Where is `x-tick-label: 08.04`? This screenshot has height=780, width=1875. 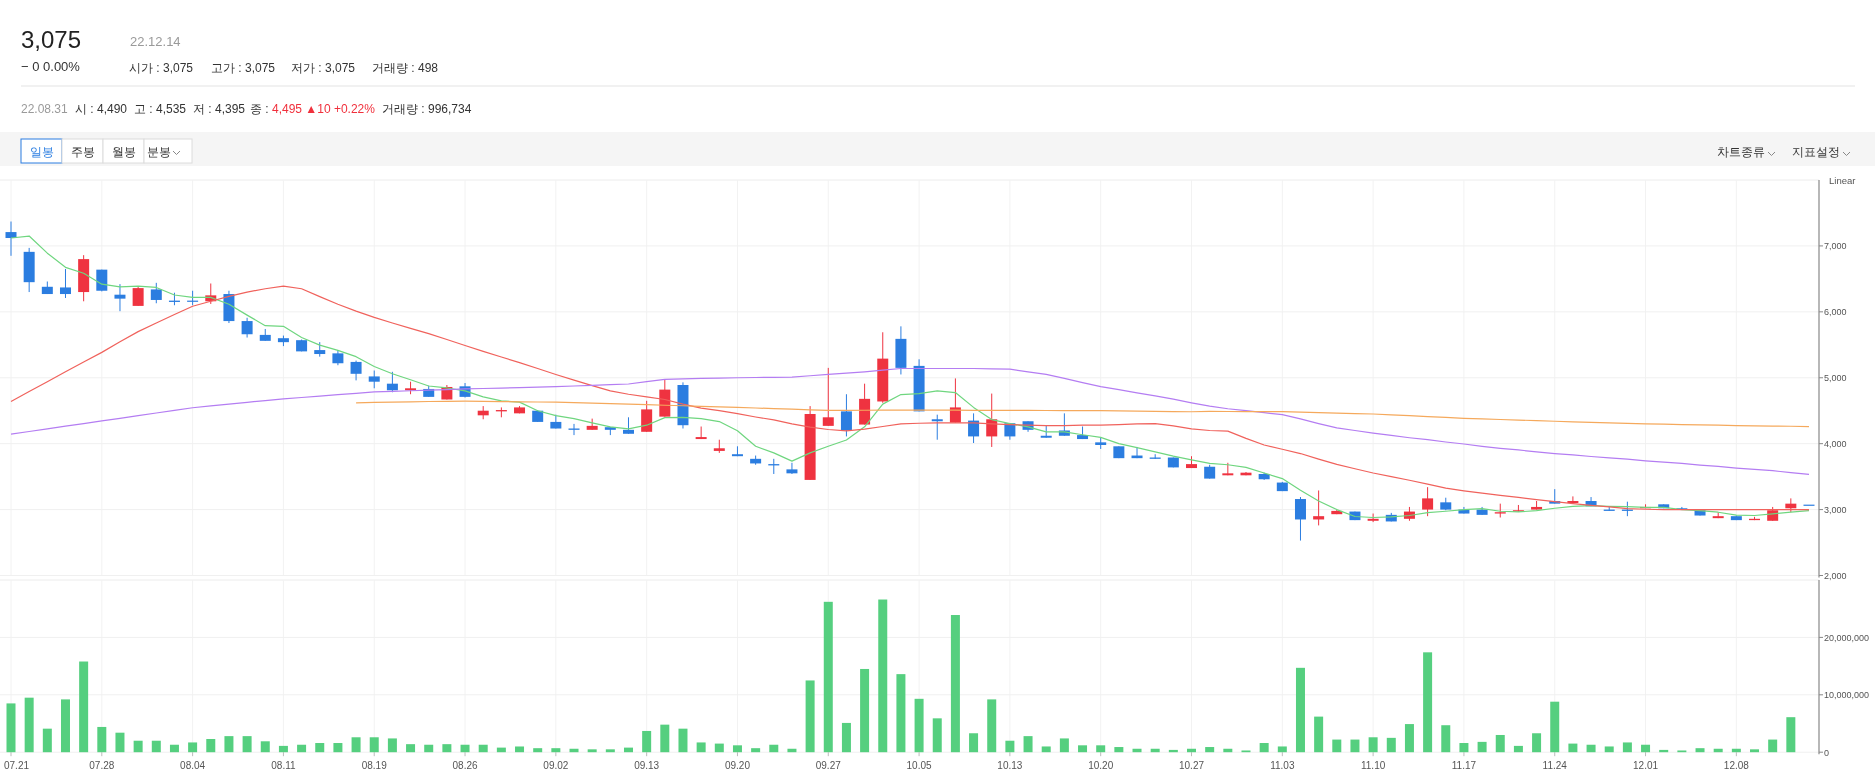
x-tick-label: 08.04 is located at coordinates (193, 766).